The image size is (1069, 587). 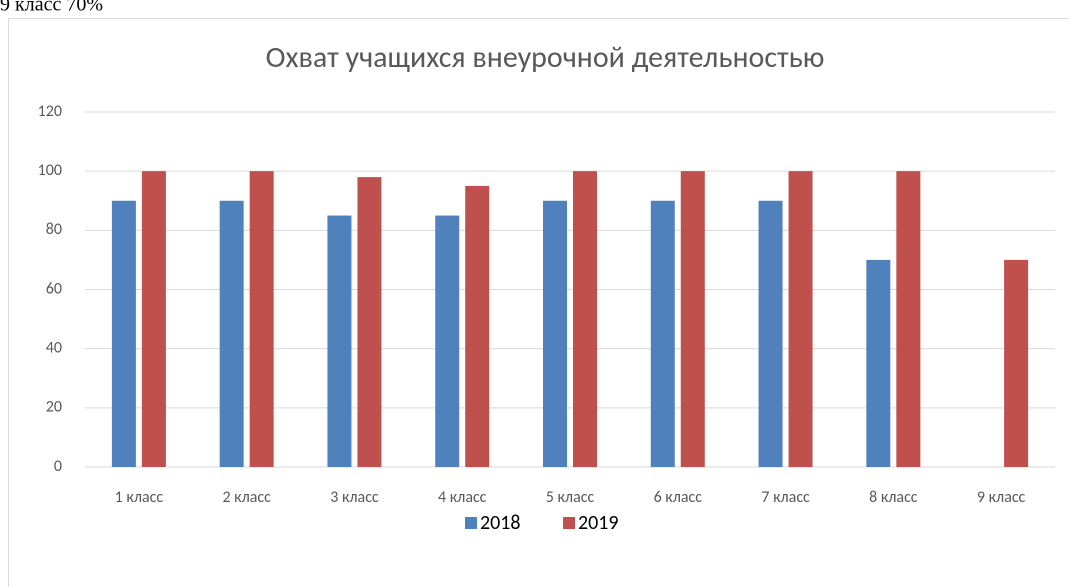 I want to click on x-tick-label: 5 класс, so click(x=570, y=497).